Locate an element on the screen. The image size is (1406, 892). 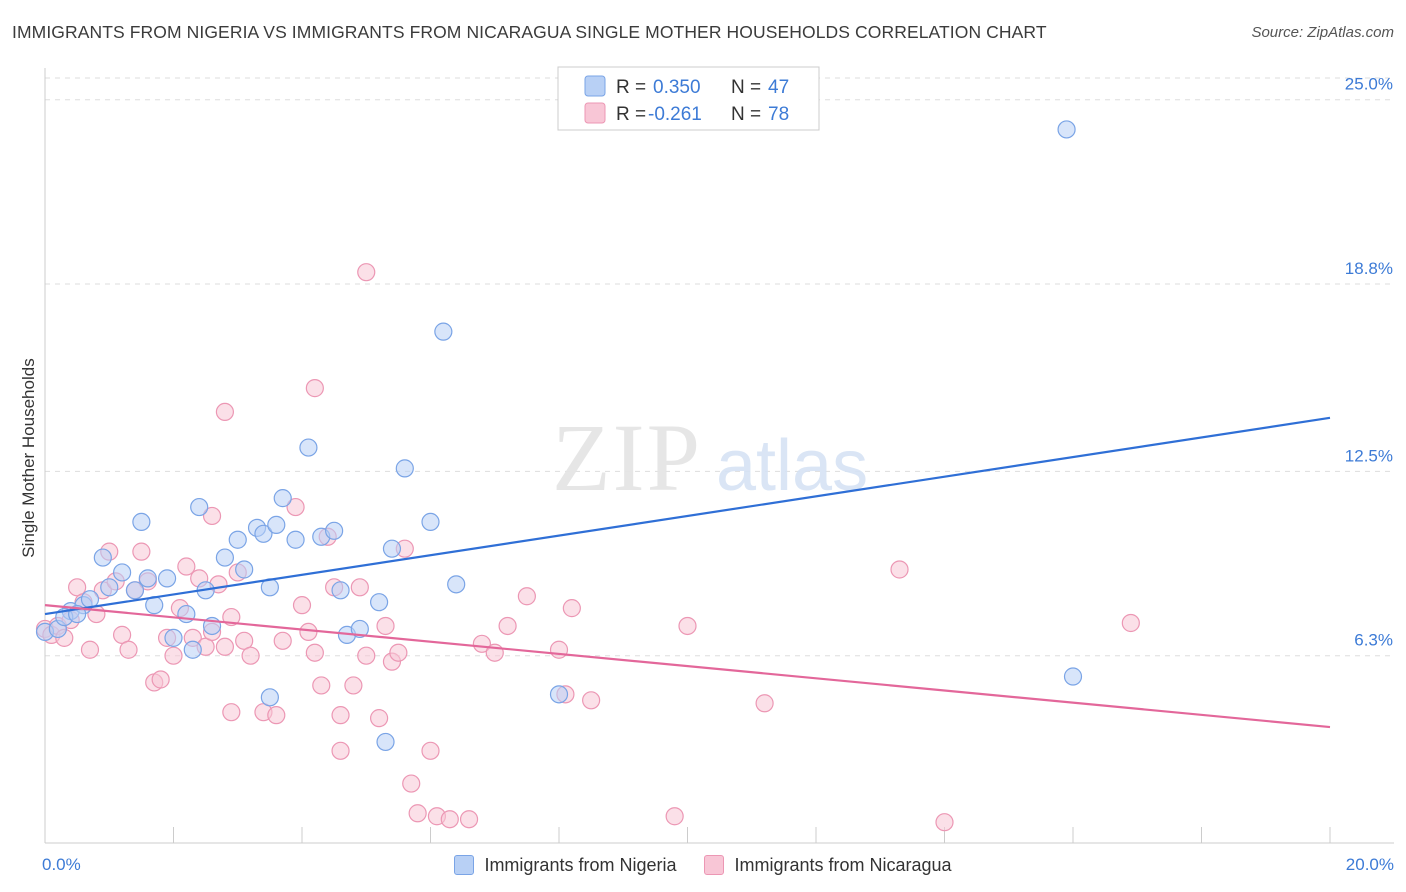
y-tick-label: 18.8% is located at coordinates (1369, 268).